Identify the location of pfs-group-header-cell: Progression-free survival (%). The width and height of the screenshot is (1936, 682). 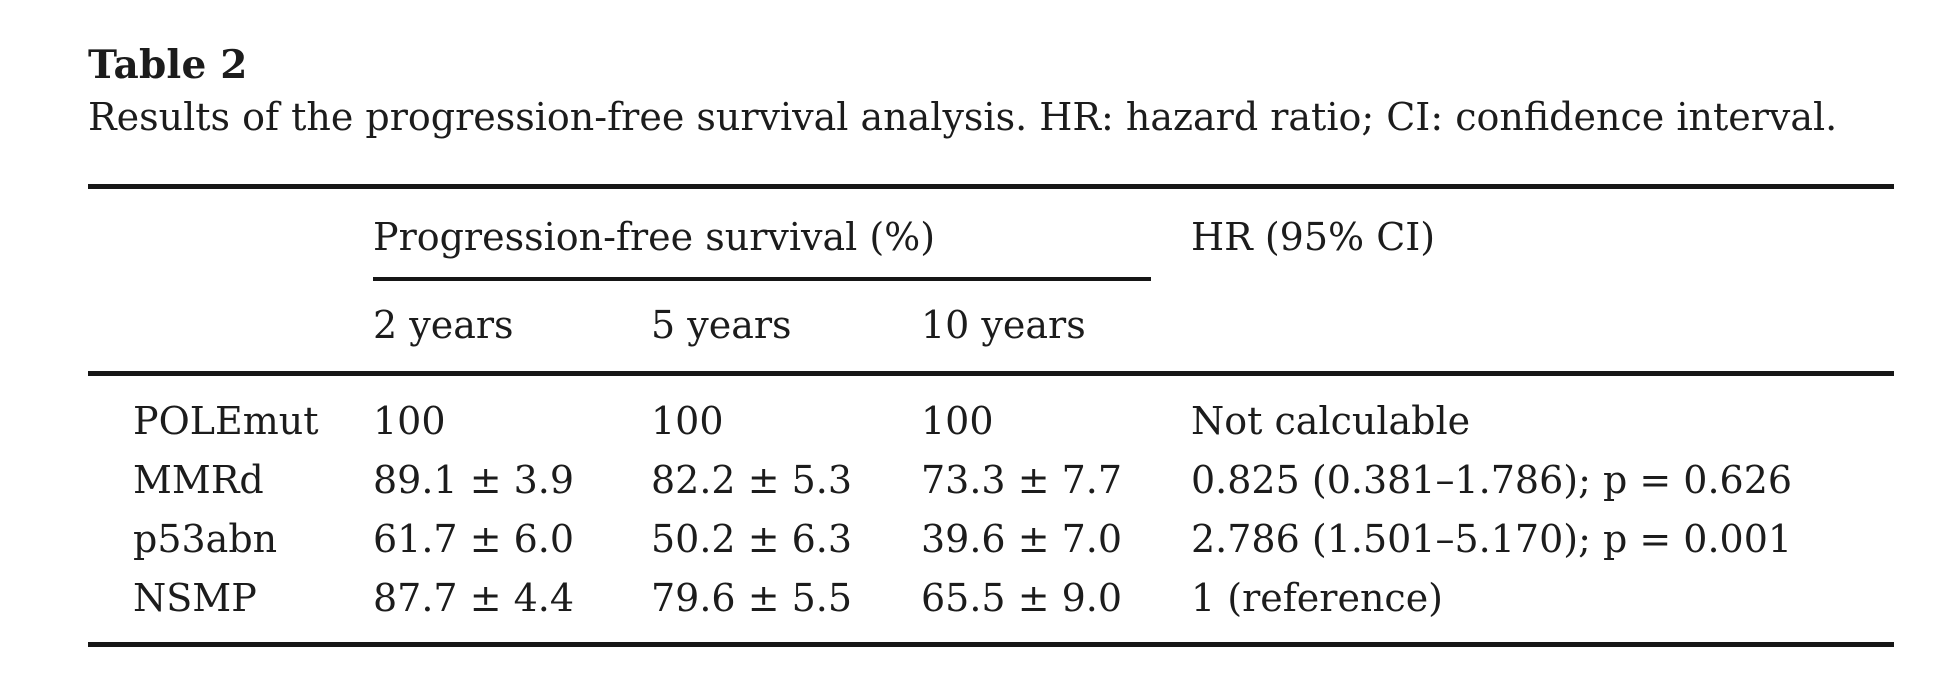
(782, 234).